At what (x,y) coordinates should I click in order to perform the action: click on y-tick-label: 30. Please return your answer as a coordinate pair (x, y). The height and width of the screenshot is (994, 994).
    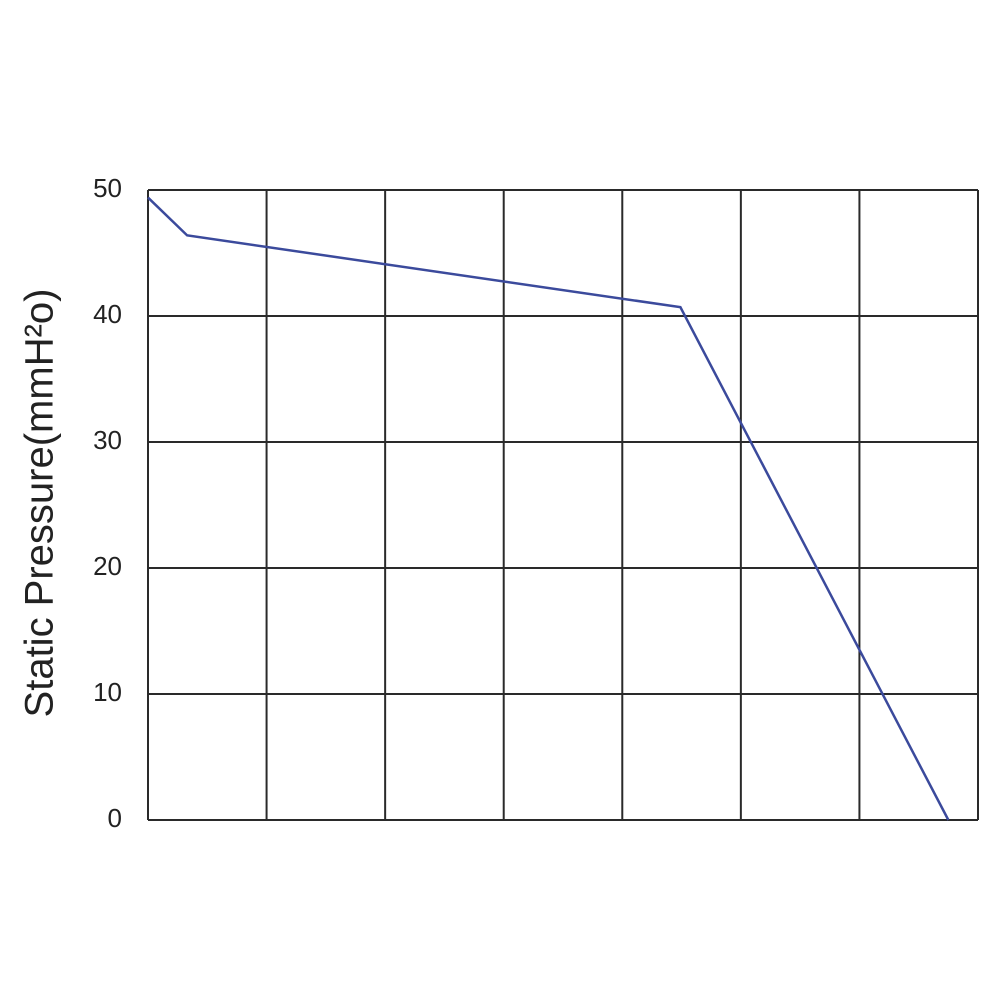
    Looking at the image, I should click on (107, 440).